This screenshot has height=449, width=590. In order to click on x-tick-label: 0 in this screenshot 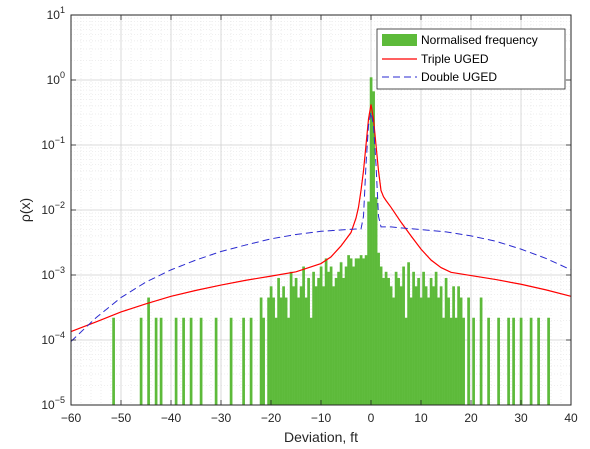, I will do `click(371, 418)`.